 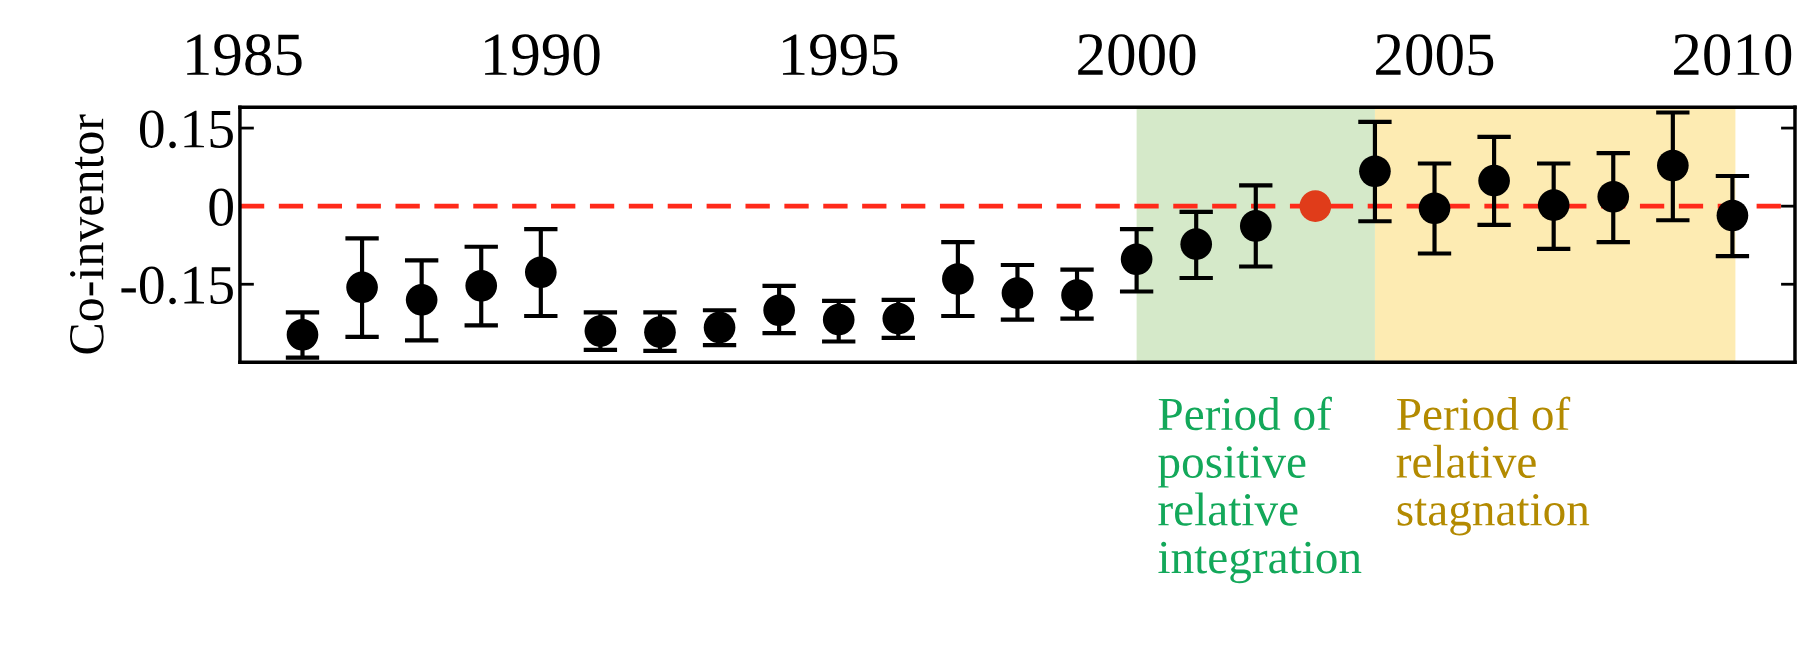 I want to click on x-tick-label: 1995, so click(x=840, y=55).